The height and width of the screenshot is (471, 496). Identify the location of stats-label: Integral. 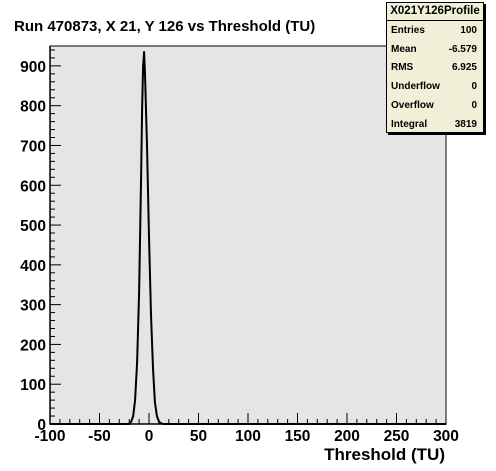
(409, 124).